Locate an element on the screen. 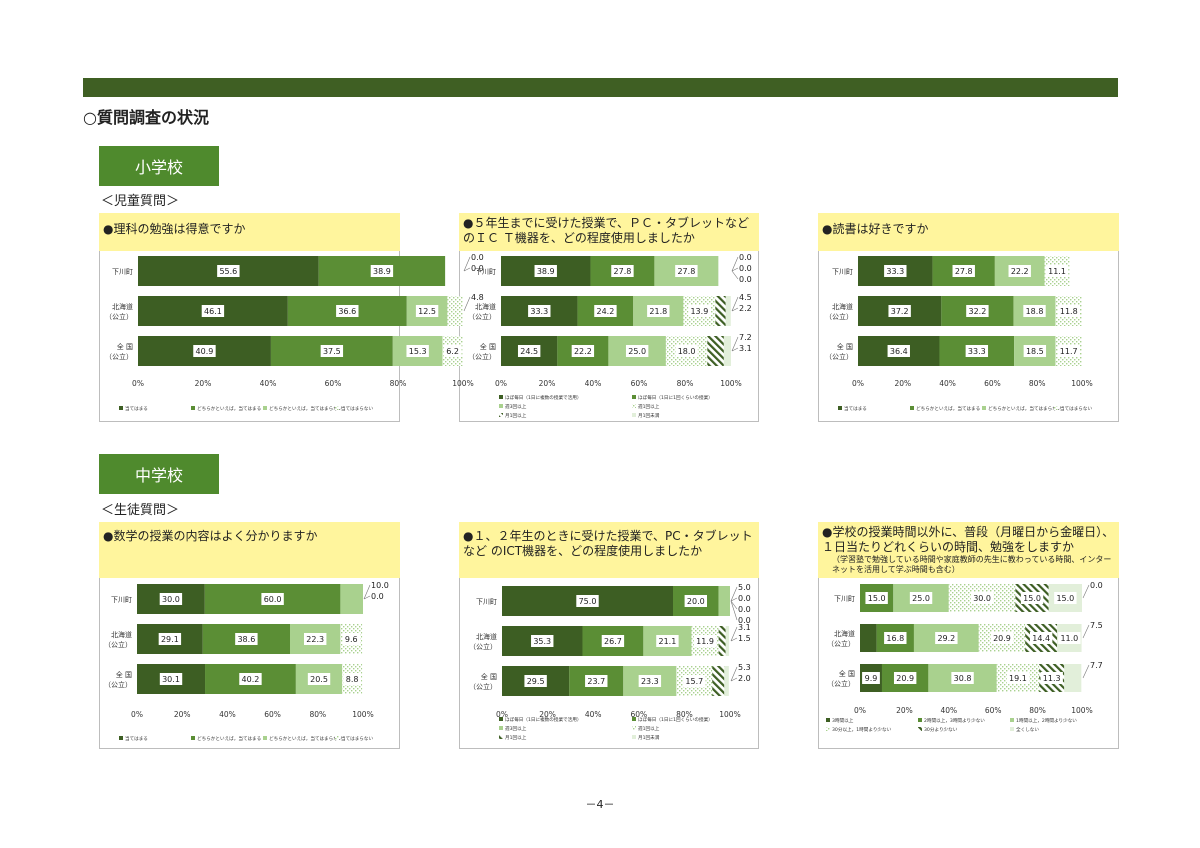 The height and width of the screenshot is (848, 1200). data-label: 20.9 is located at coordinates (905, 678).